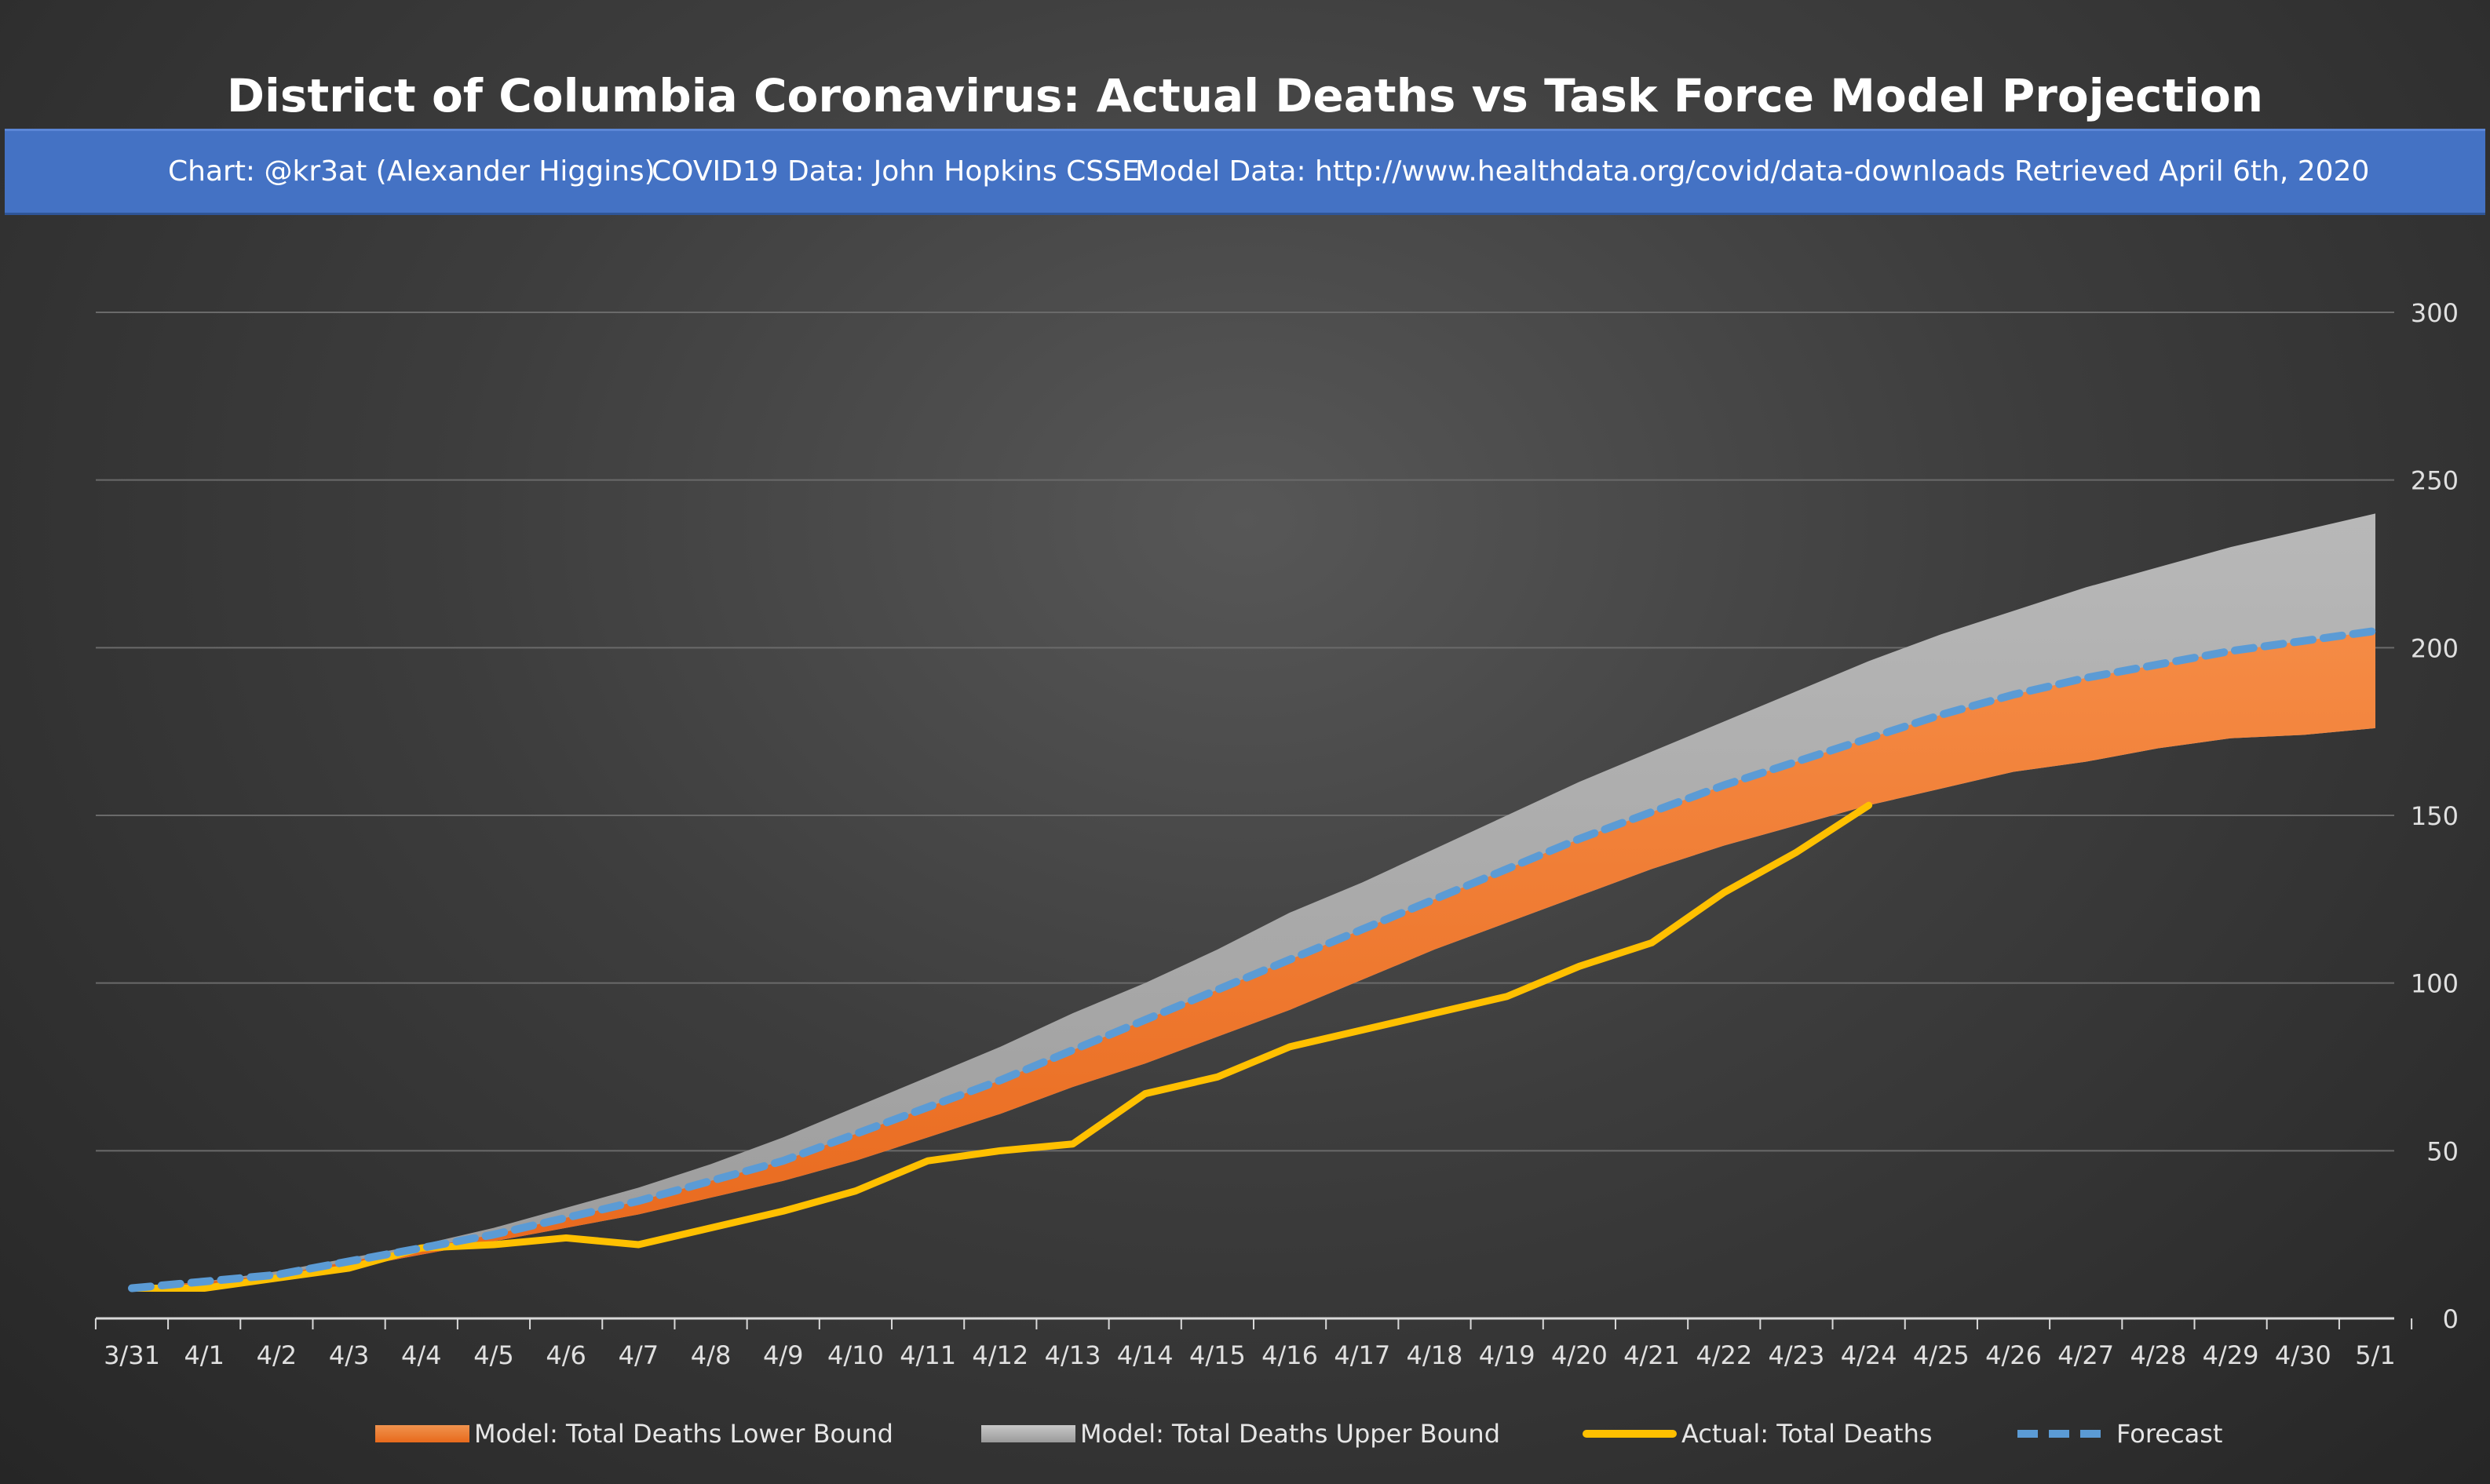  I want to click on x-tick-label-4-22: 4/22, so click(1724, 1355).